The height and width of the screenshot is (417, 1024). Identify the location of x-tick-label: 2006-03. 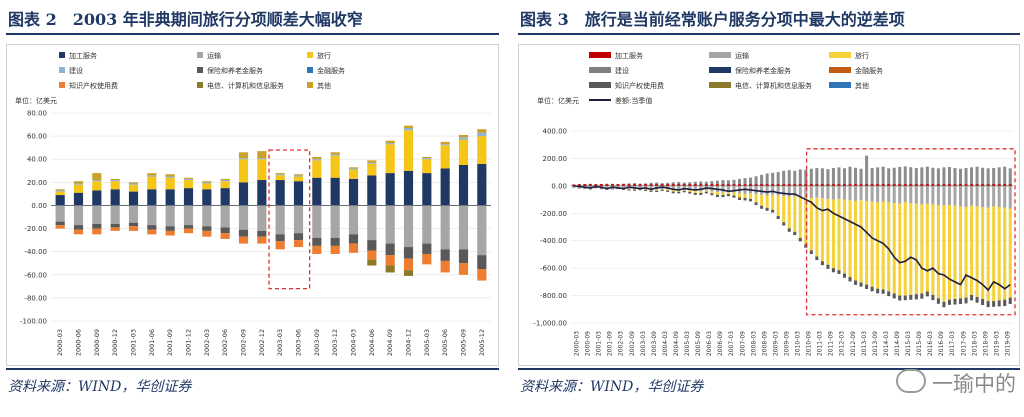
(709, 343).